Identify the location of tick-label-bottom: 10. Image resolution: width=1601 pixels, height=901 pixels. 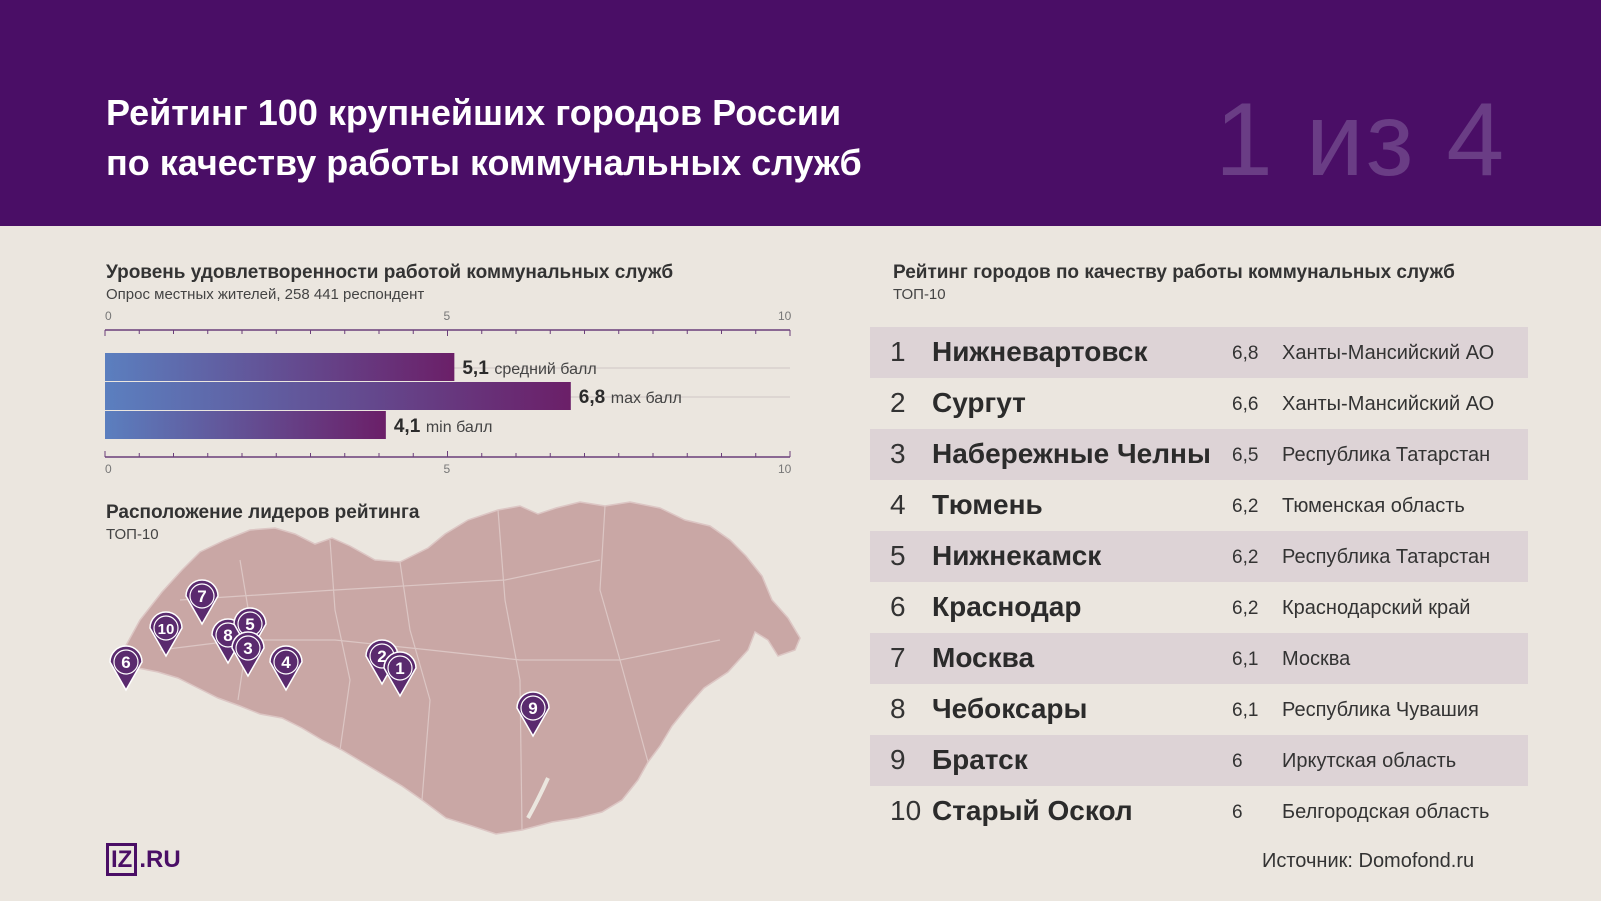
(785, 469).